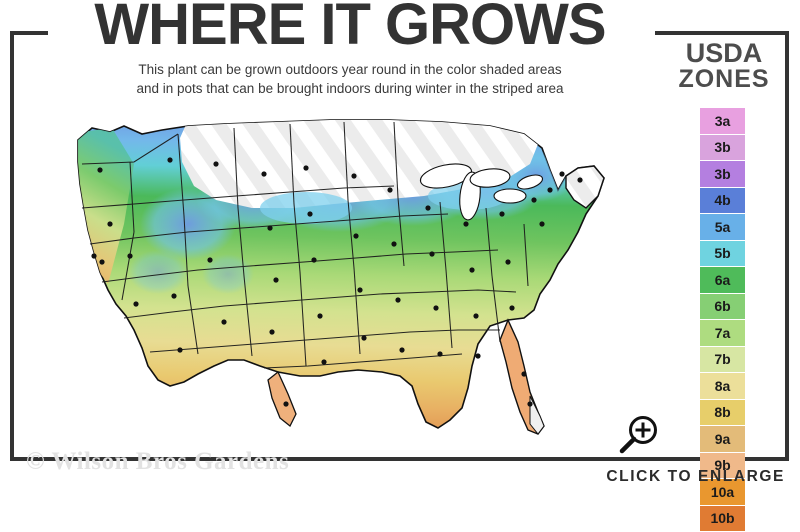  I want to click on legend-swatch-label: 8b, so click(722, 412).